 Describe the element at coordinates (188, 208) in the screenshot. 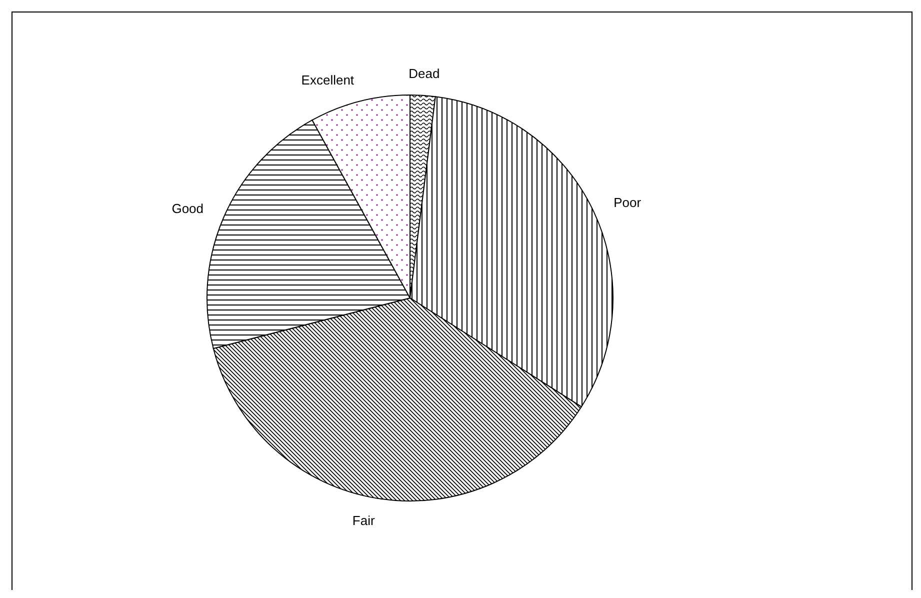

I see `slice-label: Good` at that location.